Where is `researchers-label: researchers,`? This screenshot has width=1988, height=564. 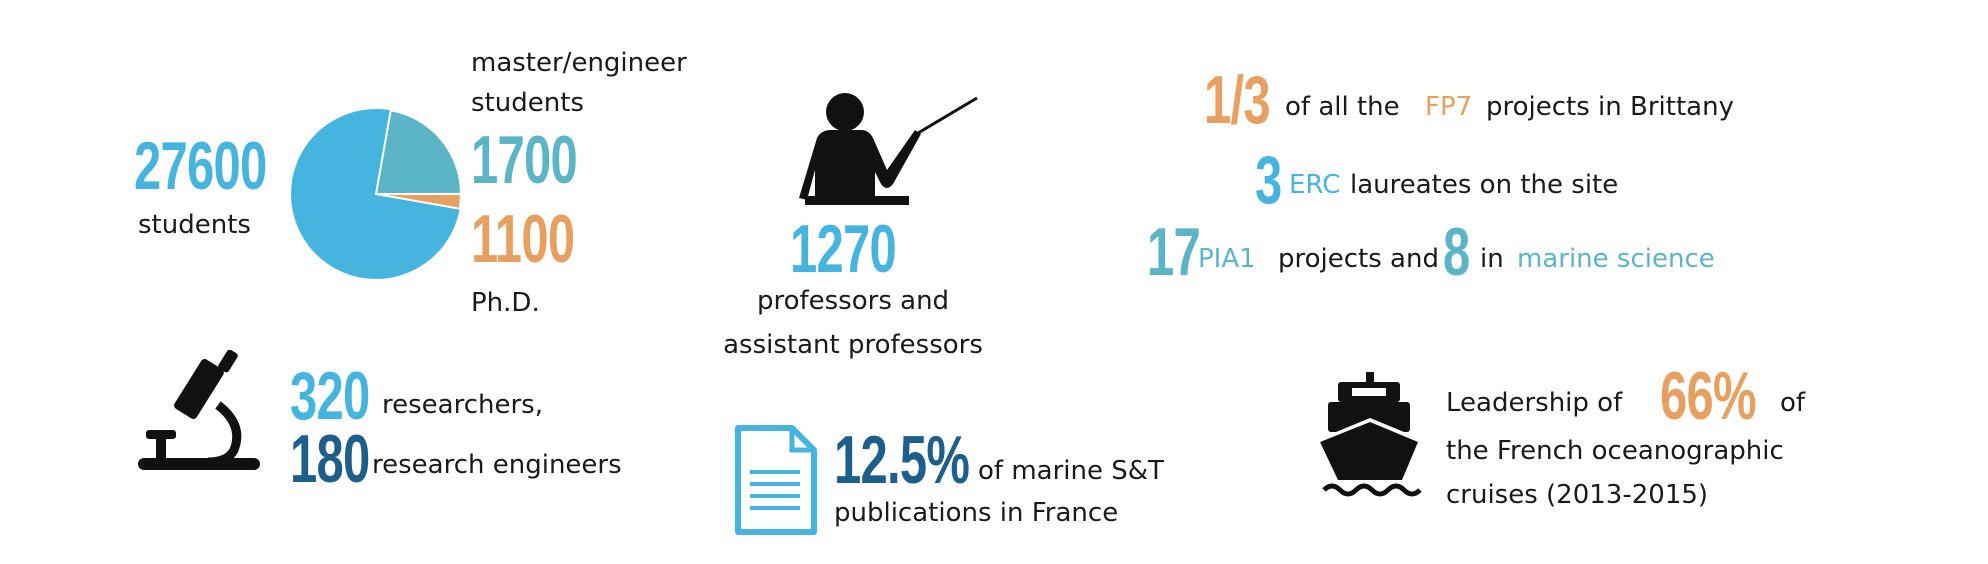
researchers-label: researchers, is located at coordinates (462, 405).